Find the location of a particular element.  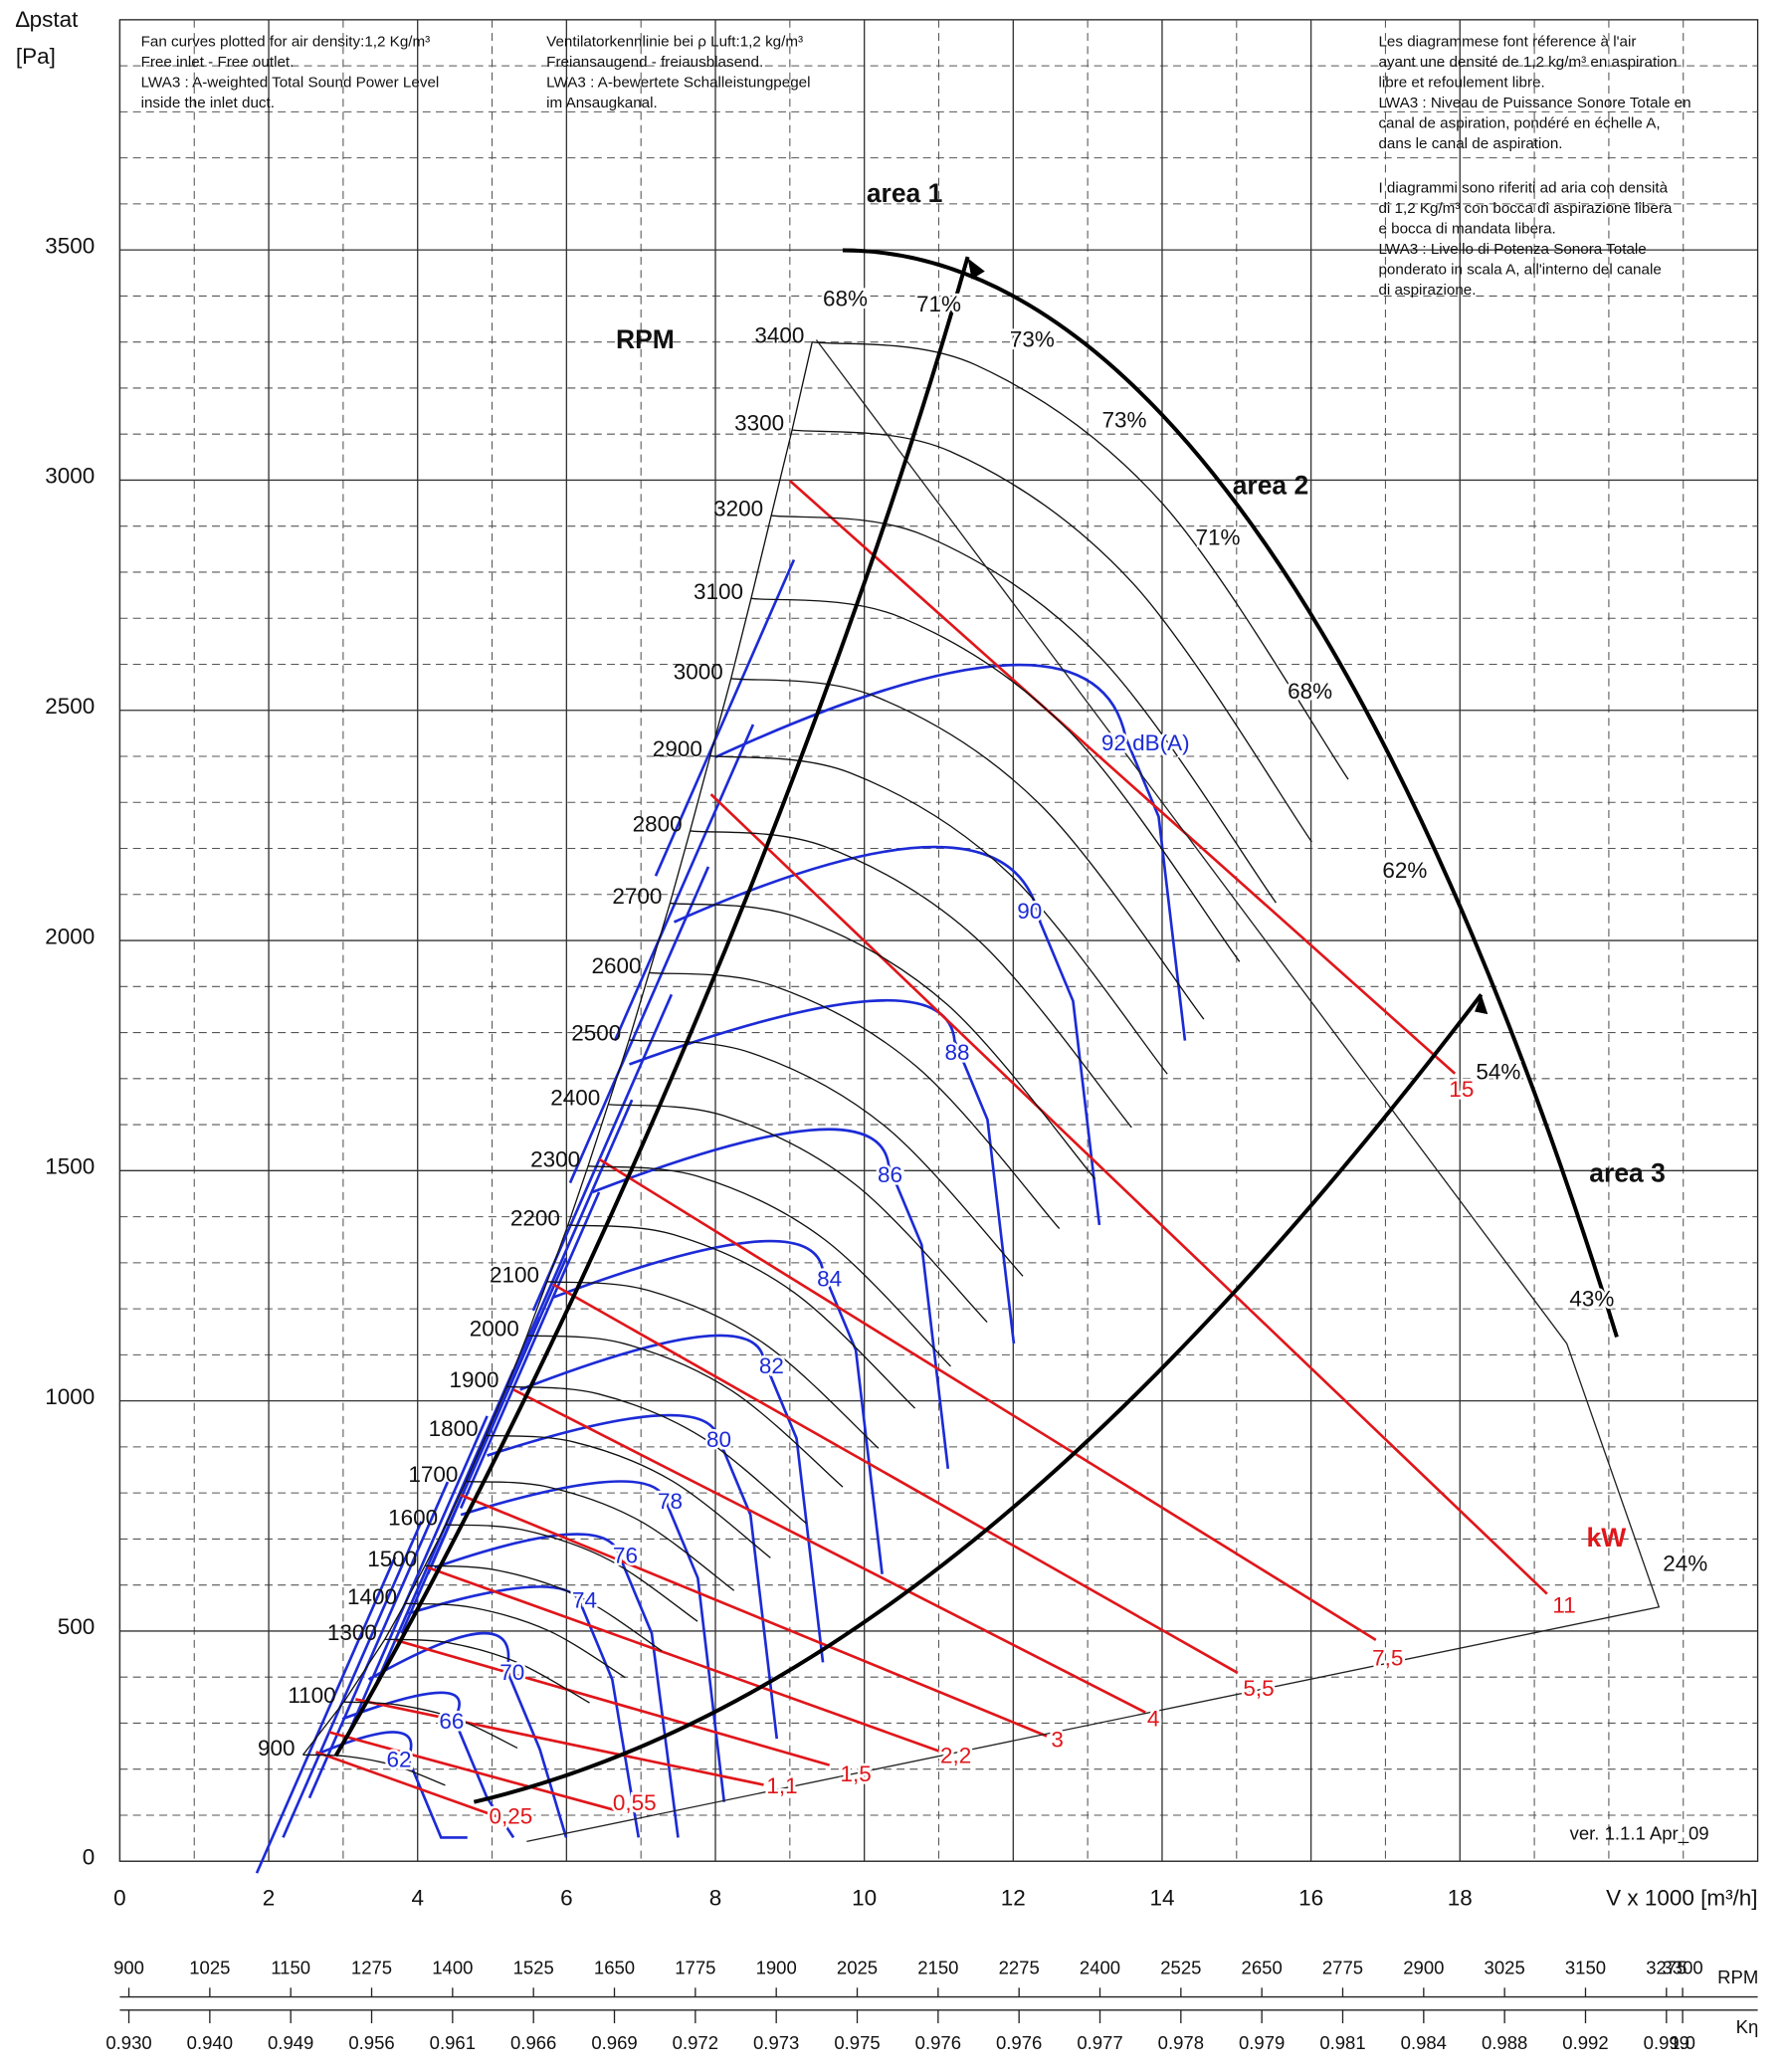

rpm-tick-label: 3150 is located at coordinates (1586, 1968).